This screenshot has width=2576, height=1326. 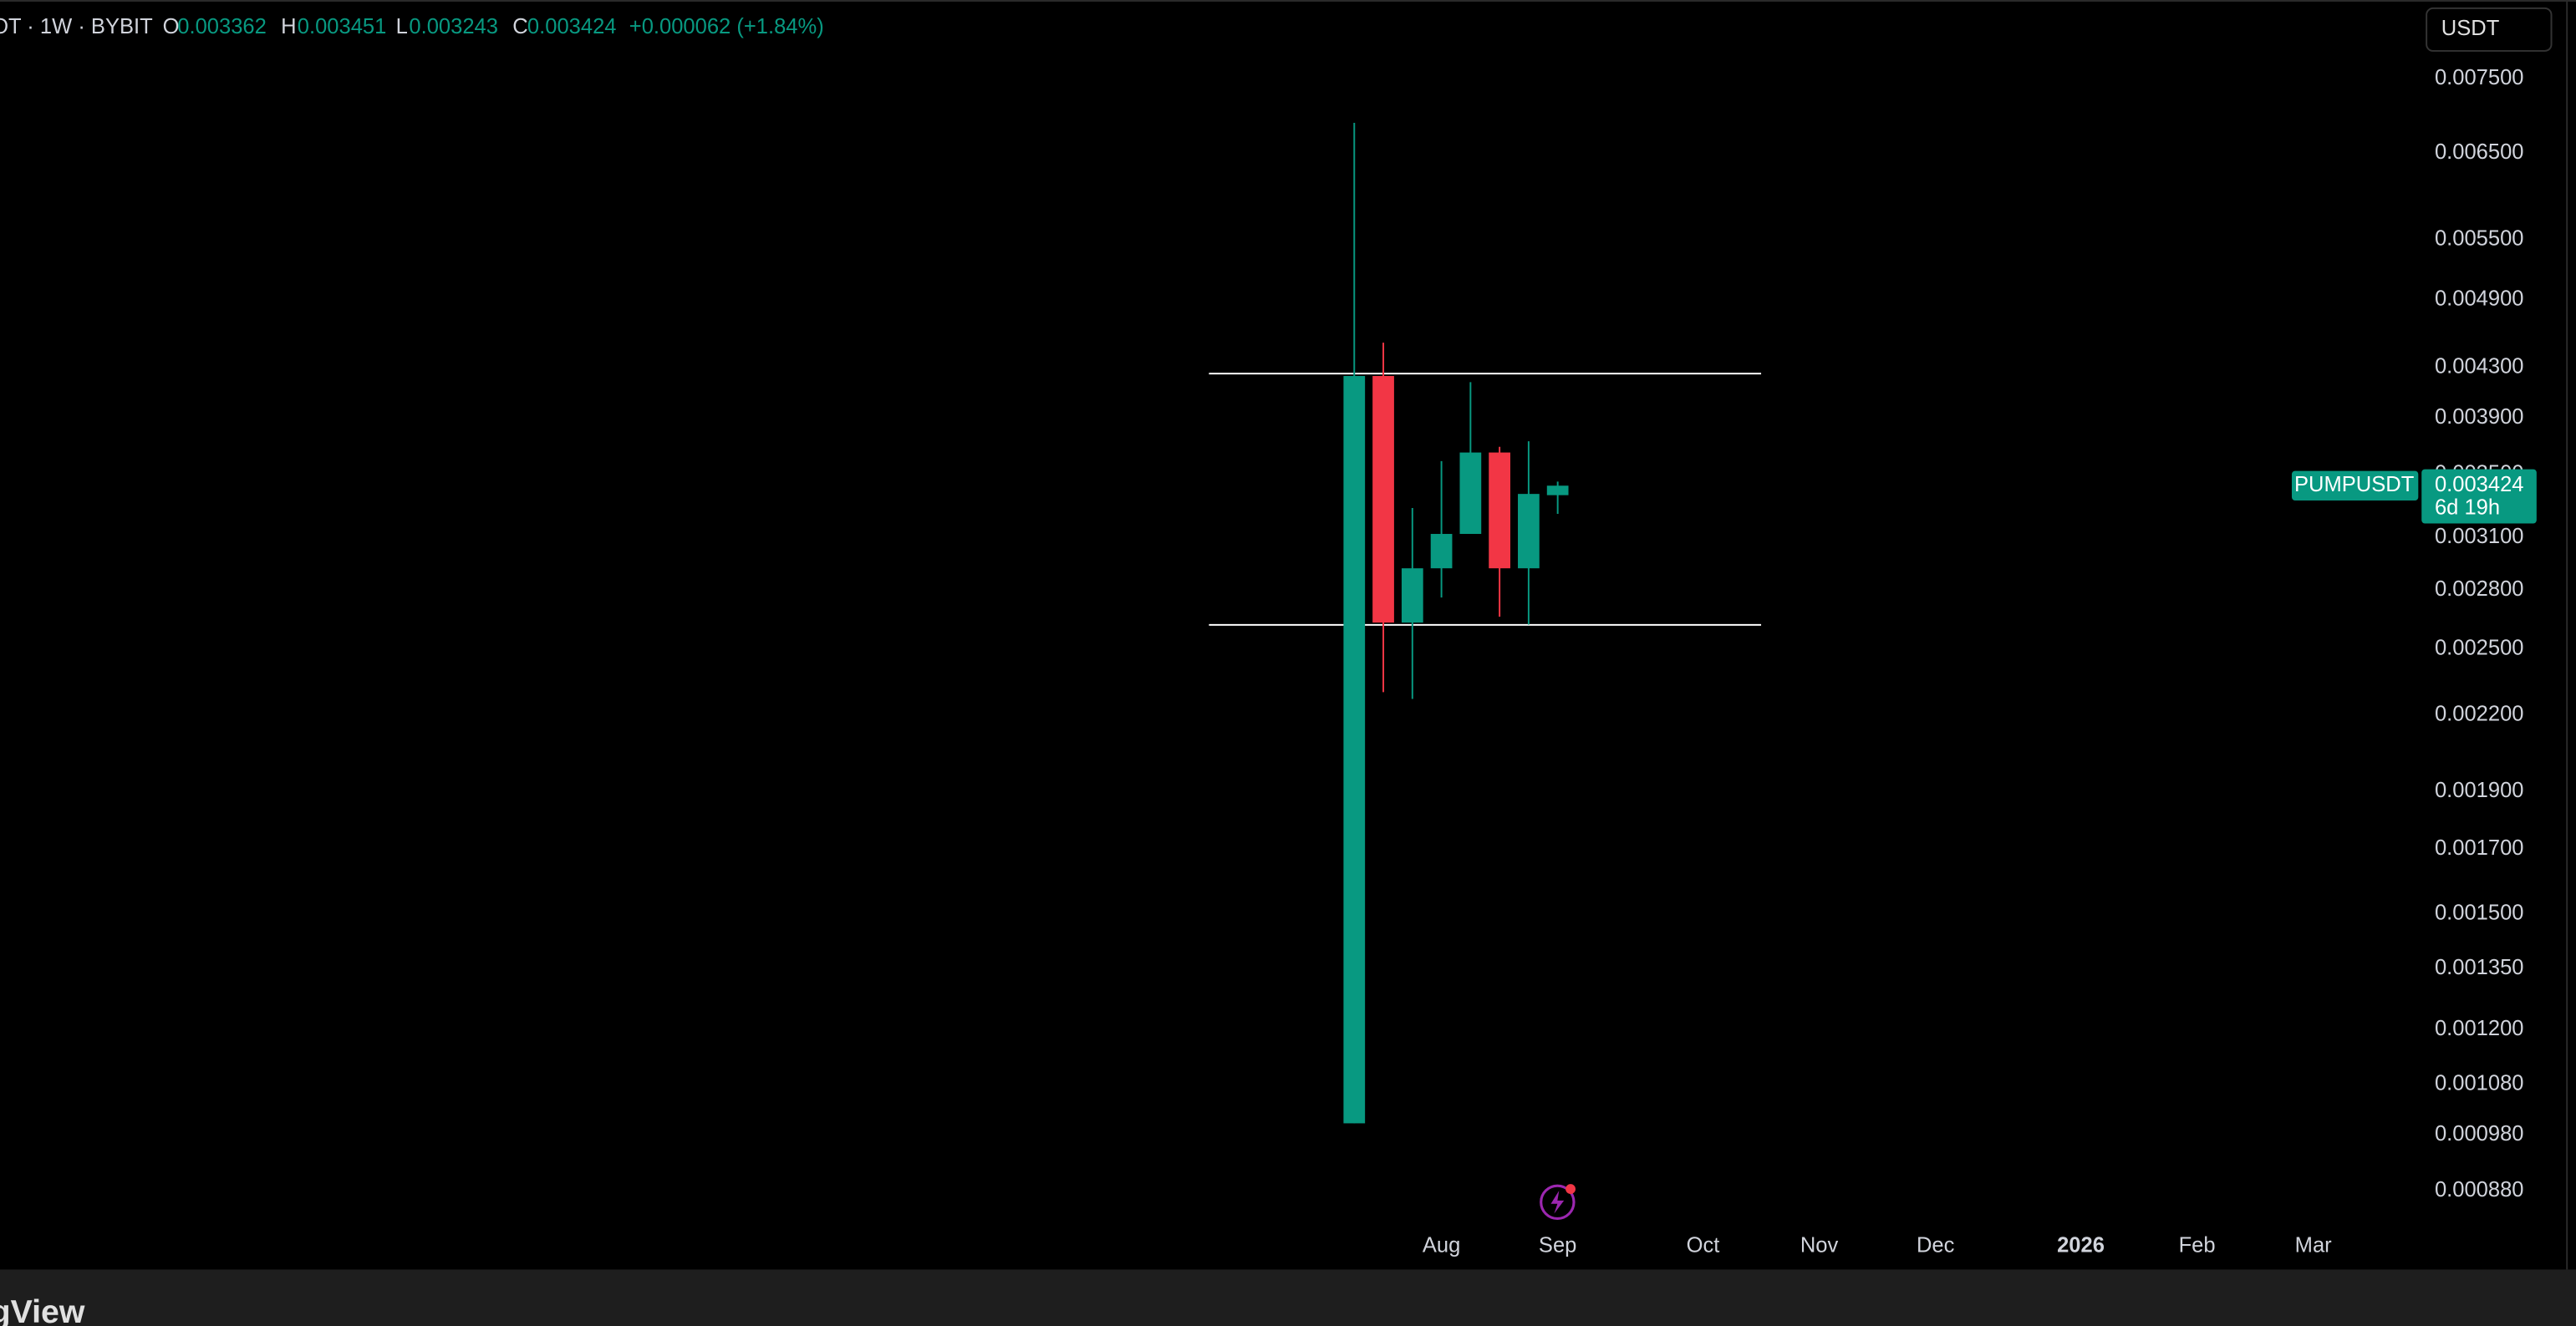 I want to click on currency-label: USDT, so click(x=2470, y=28).